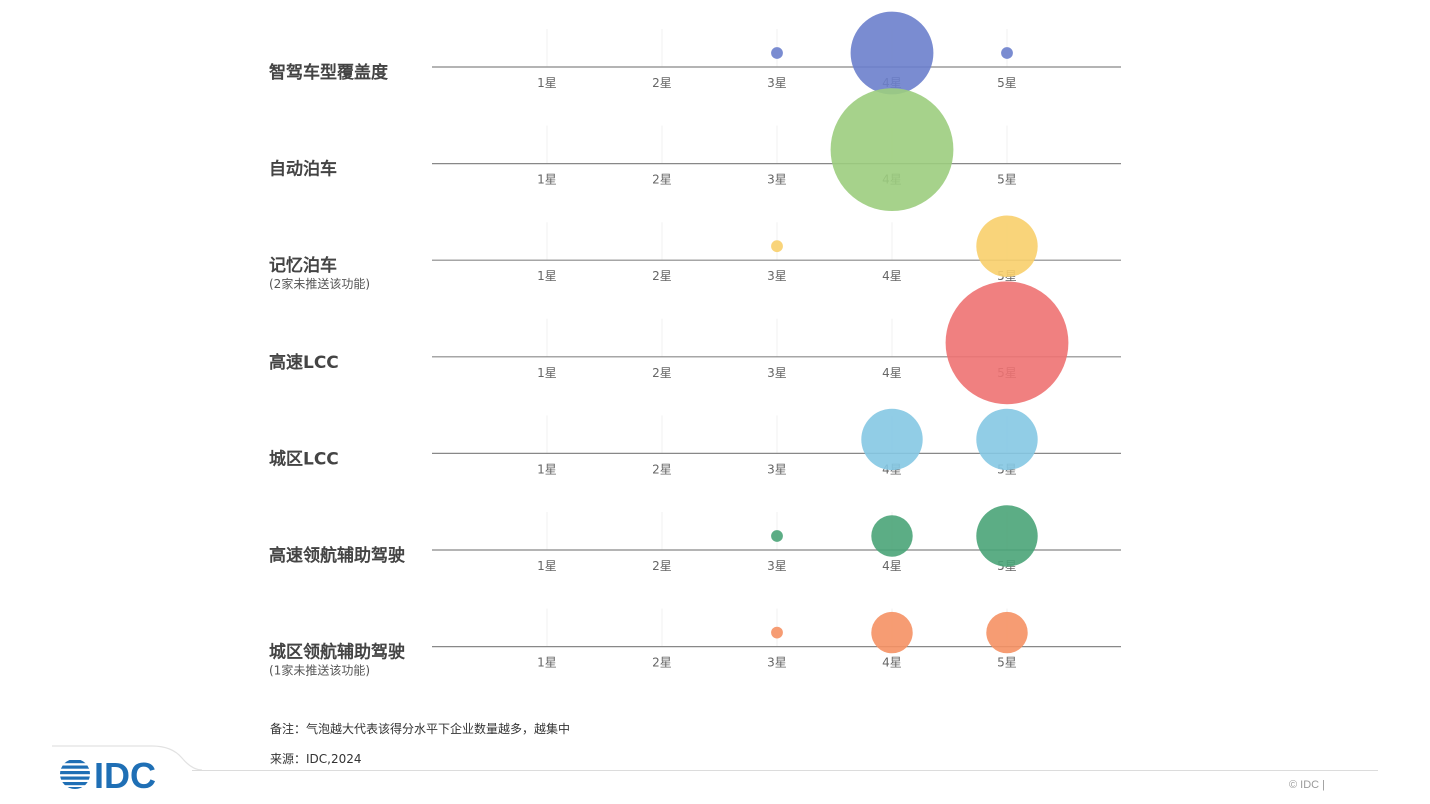 Image resolution: width=1430 pixels, height=804 pixels. Describe the element at coordinates (785, 770) in the screenshot. I see `footer-divider` at that location.